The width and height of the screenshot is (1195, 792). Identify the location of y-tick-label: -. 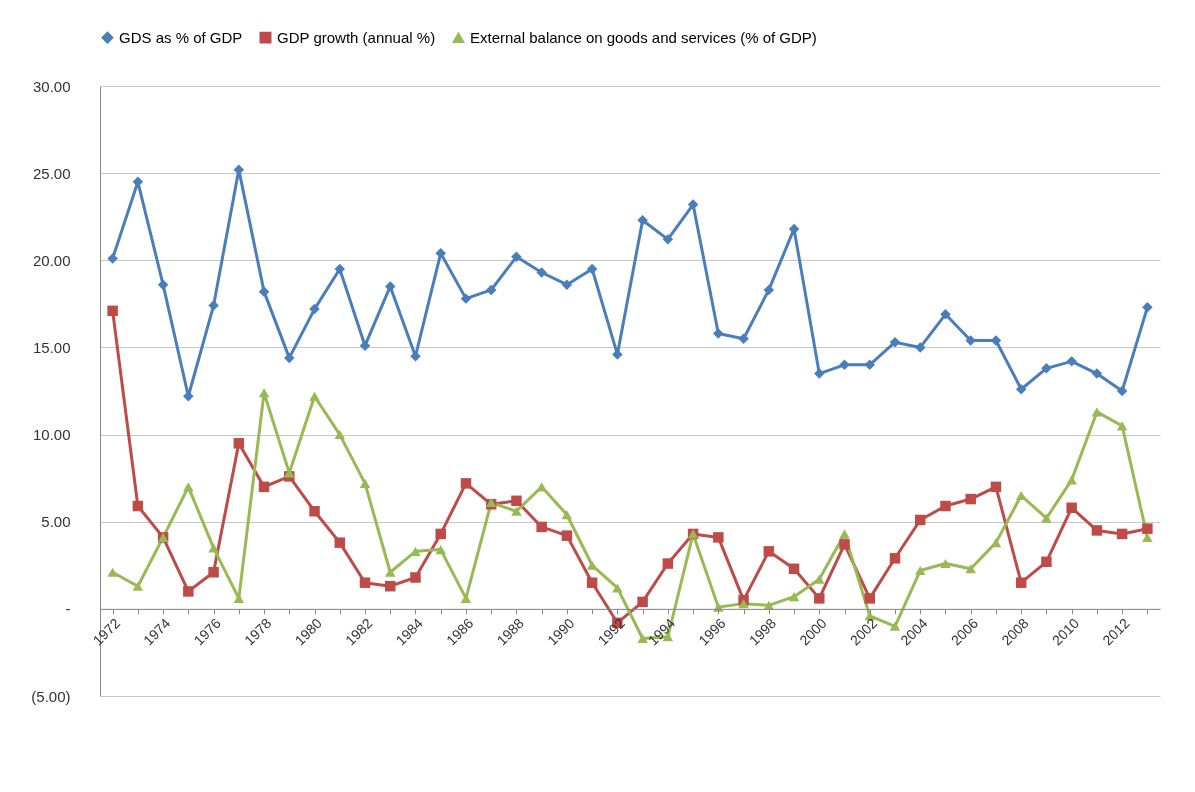
(68, 609).